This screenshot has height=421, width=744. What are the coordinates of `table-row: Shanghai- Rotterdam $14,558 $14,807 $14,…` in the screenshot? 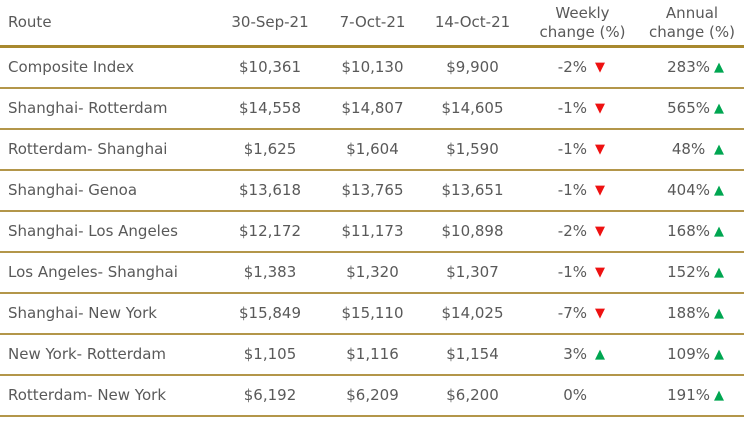 It's located at (372, 109).